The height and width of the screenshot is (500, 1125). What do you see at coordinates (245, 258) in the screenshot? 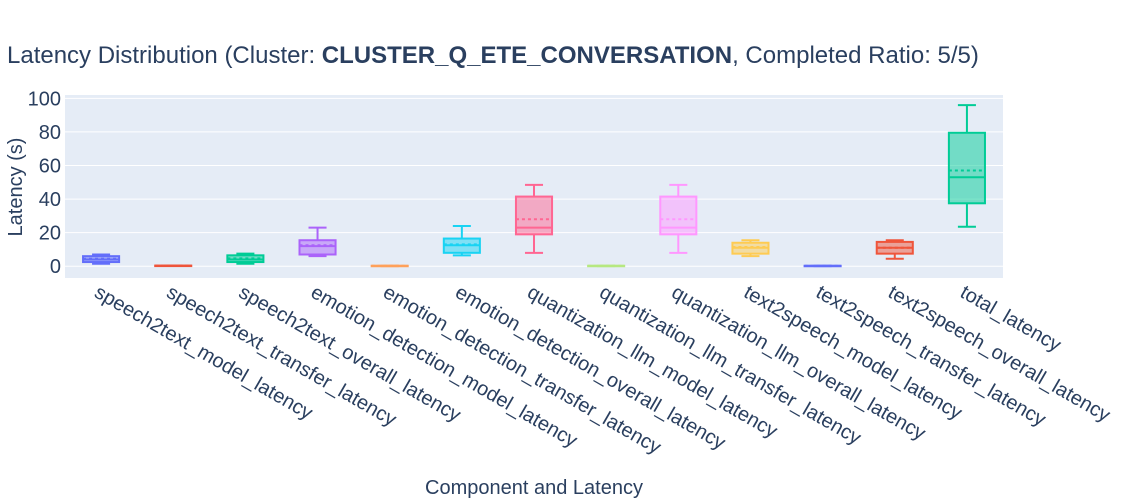
I see `box-speech2text_overall_latency` at bounding box center [245, 258].